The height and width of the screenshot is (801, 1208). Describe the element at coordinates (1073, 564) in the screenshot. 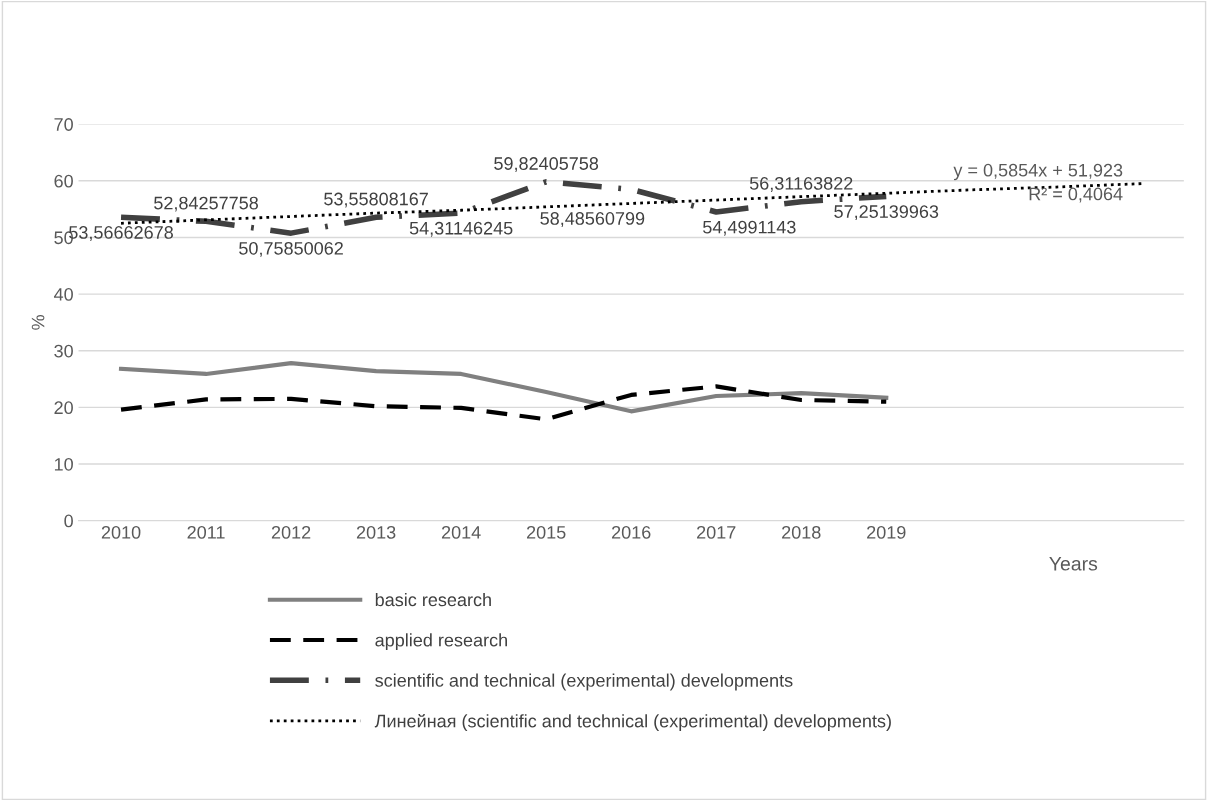

I see `x-axis-title: Years` at that location.